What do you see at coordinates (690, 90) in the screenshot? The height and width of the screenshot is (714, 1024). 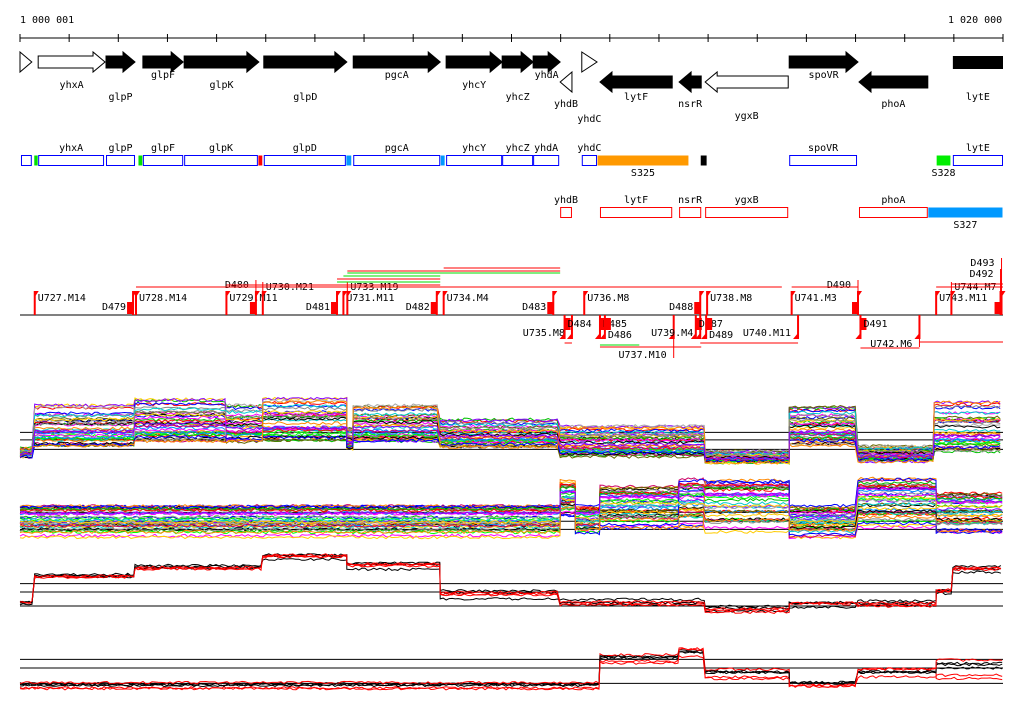 I see `gene-nsrR: nsrR` at bounding box center [690, 90].